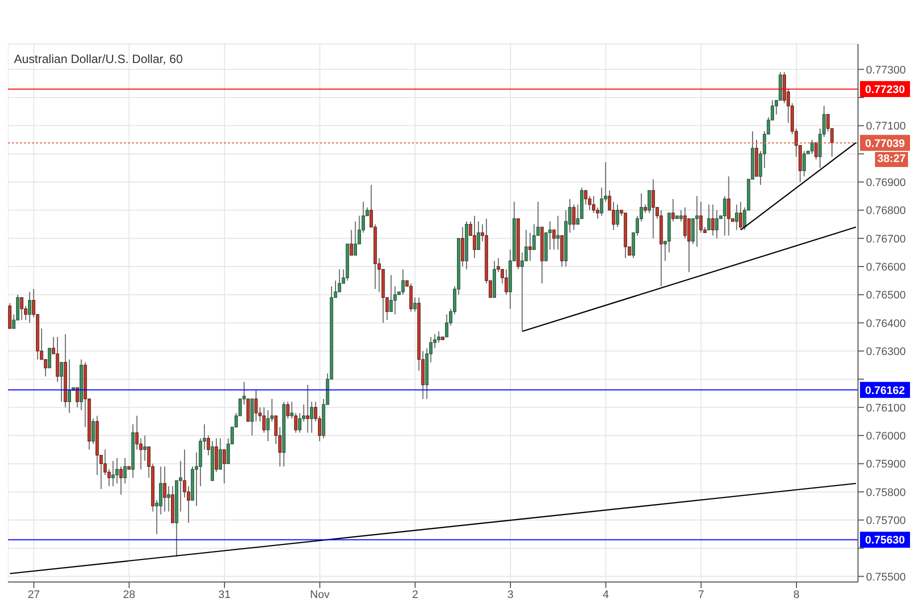 This screenshot has width=915, height=609. What do you see at coordinates (224, 594) in the screenshot?
I see `x-tick-label: 31` at bounding box center [224, 594].